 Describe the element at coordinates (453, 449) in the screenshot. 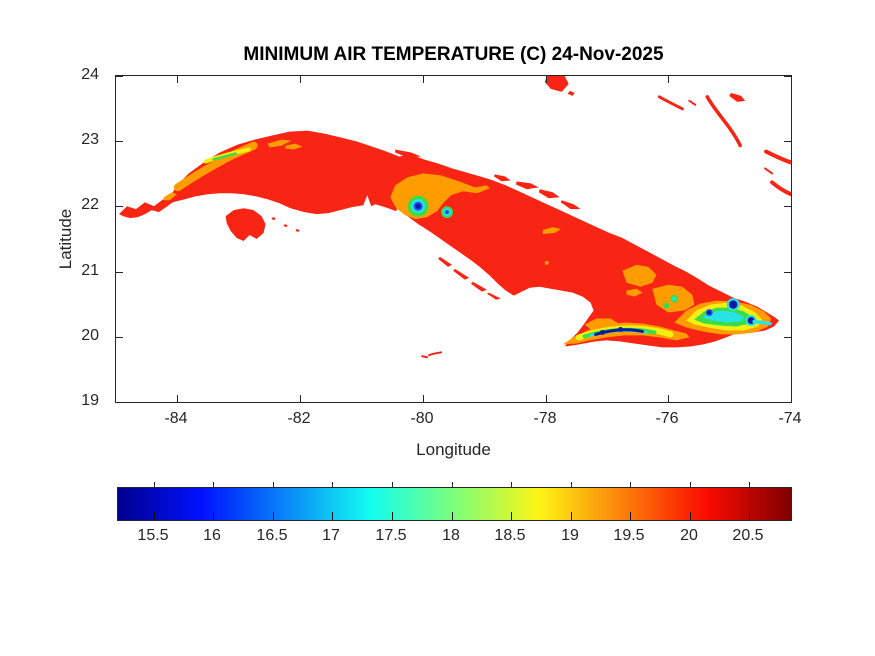

I see `x-axis-label: Longitude` at that location.